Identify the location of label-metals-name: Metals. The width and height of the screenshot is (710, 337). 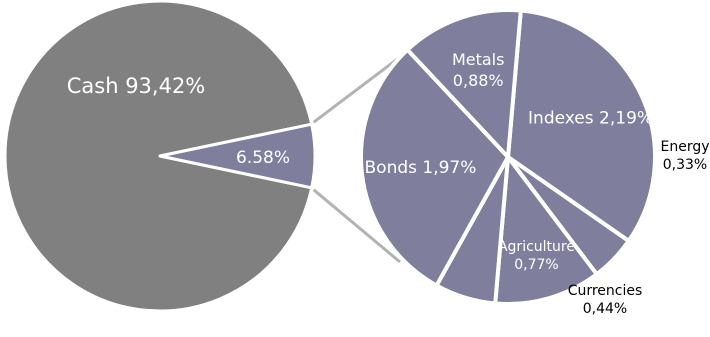
(478, 59).